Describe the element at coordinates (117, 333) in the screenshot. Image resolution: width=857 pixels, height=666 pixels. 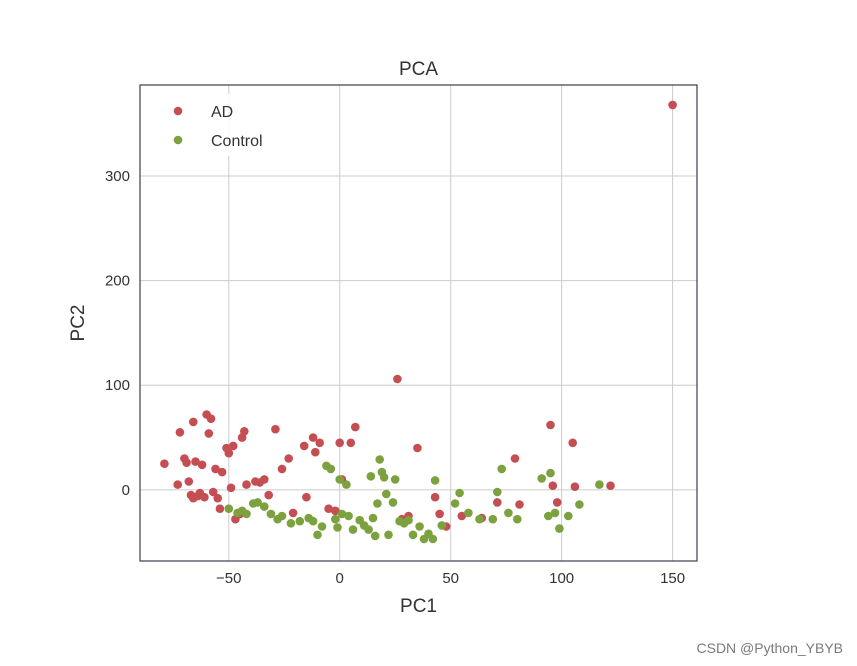
I see `y-tick-labels: 0 100 200 300` at that location.